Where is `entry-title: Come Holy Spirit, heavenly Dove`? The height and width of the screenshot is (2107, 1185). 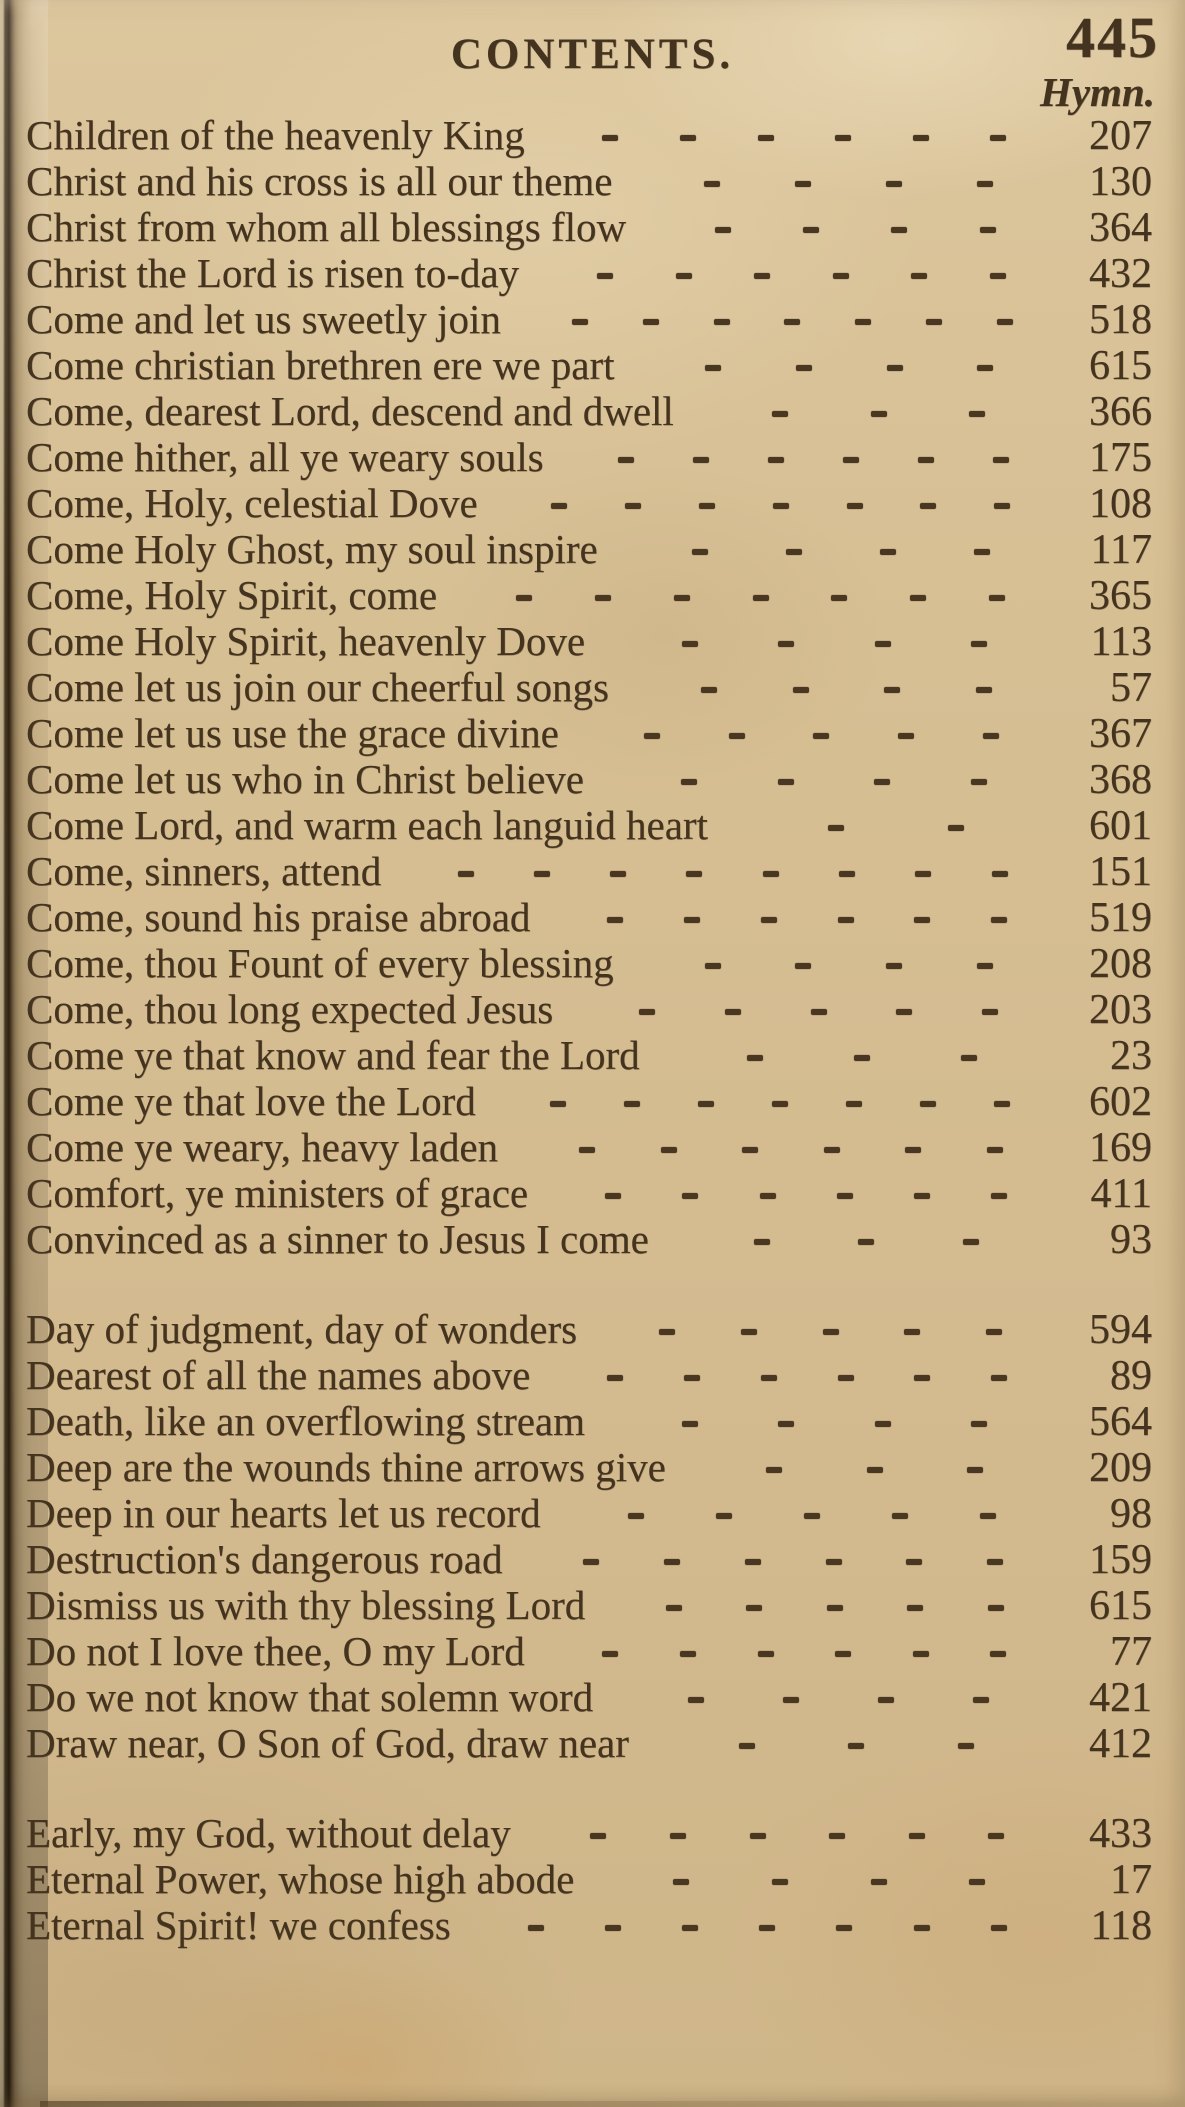
entry-title: Come Holy Spirit, heavenly Dove is located at coordinates (306, 641).